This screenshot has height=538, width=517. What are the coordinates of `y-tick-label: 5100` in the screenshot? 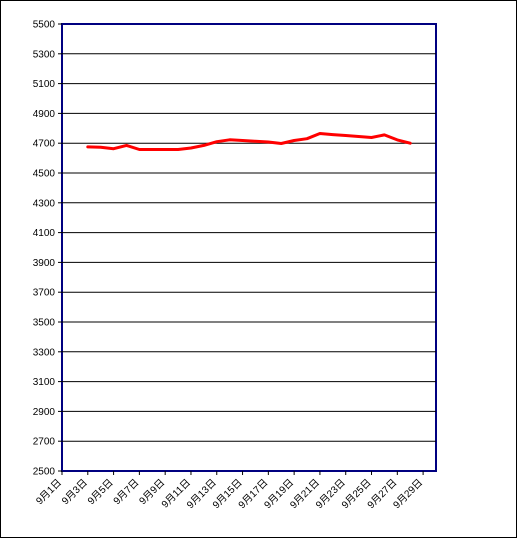 It's located at (44, 84).